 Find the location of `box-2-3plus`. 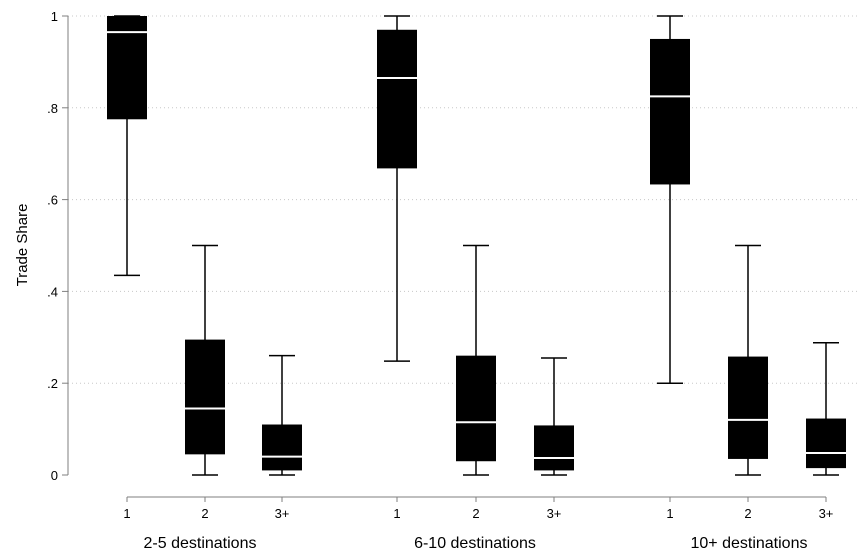

box-2-3plus is located at coordinates (554, 416).